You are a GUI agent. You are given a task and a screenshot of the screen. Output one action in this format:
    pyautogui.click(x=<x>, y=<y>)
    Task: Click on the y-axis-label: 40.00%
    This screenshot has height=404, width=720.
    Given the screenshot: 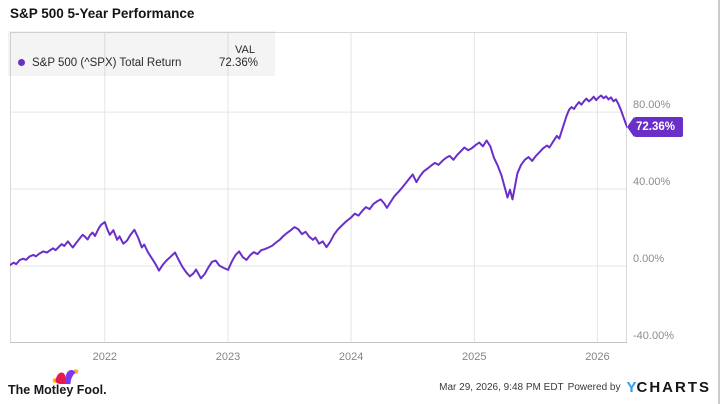 What is the action you would take?
    pyautogui.click(x=652, y=182)
    